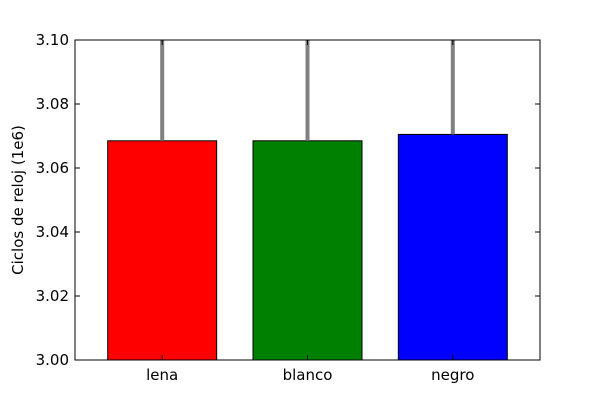  Describe the element at coordinates (452, 375) in the screenshot. I see `x-tick-label: negro` at that location.